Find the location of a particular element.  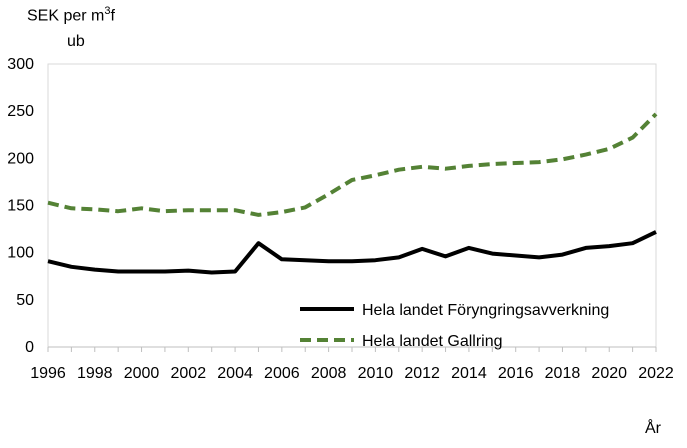

y-tick-label: 200 is located at coordinates (20, 158).